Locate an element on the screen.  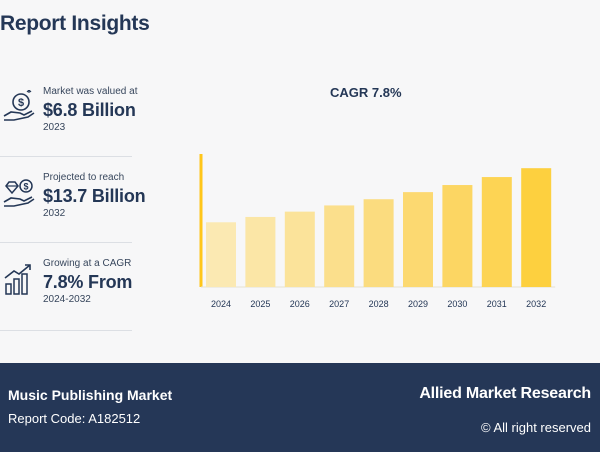
copyright: © All right reserved is located at coordinates (535, 427).